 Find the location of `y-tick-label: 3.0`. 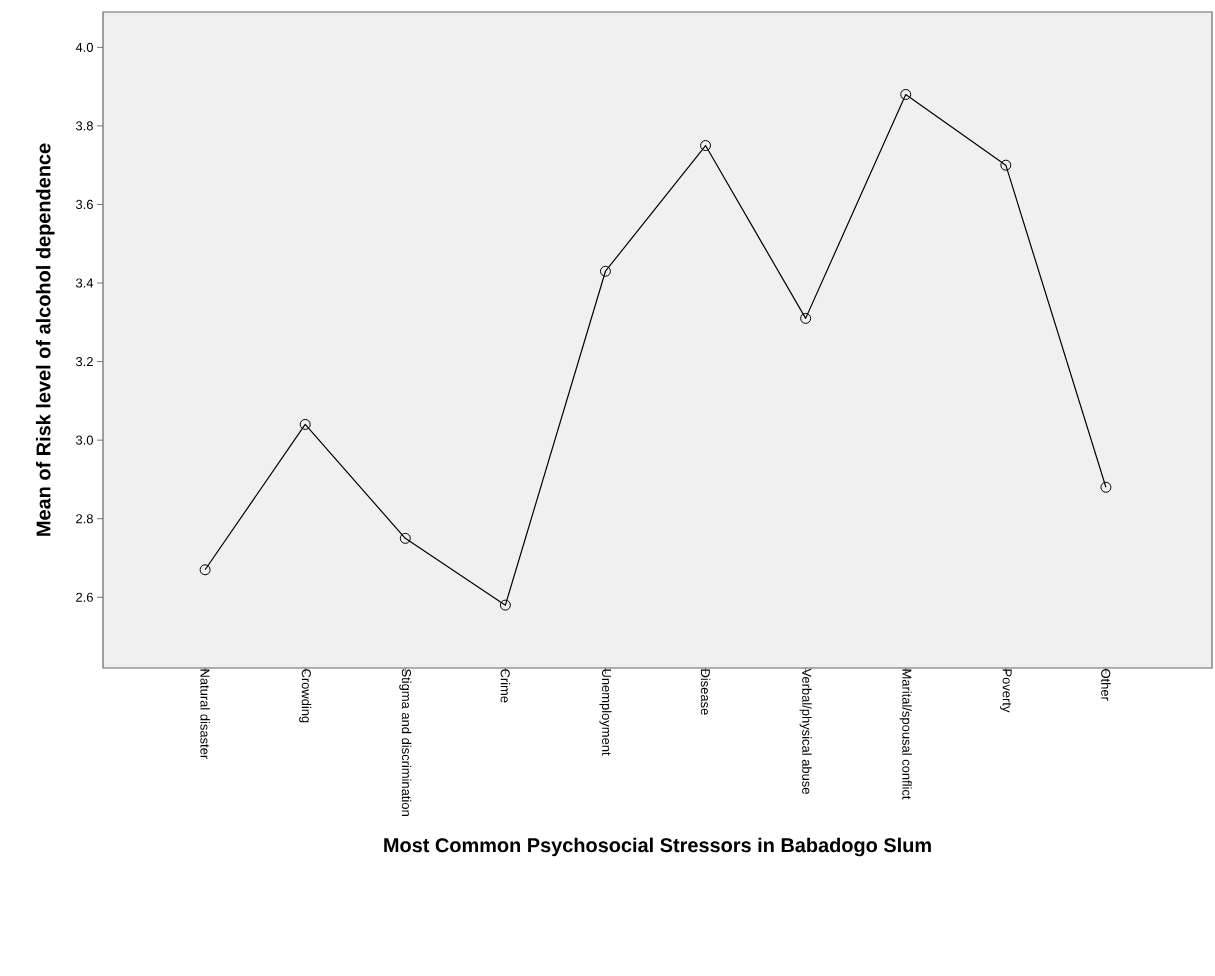

y-tick-label: 3.0 is located at coordinates (84, 440).